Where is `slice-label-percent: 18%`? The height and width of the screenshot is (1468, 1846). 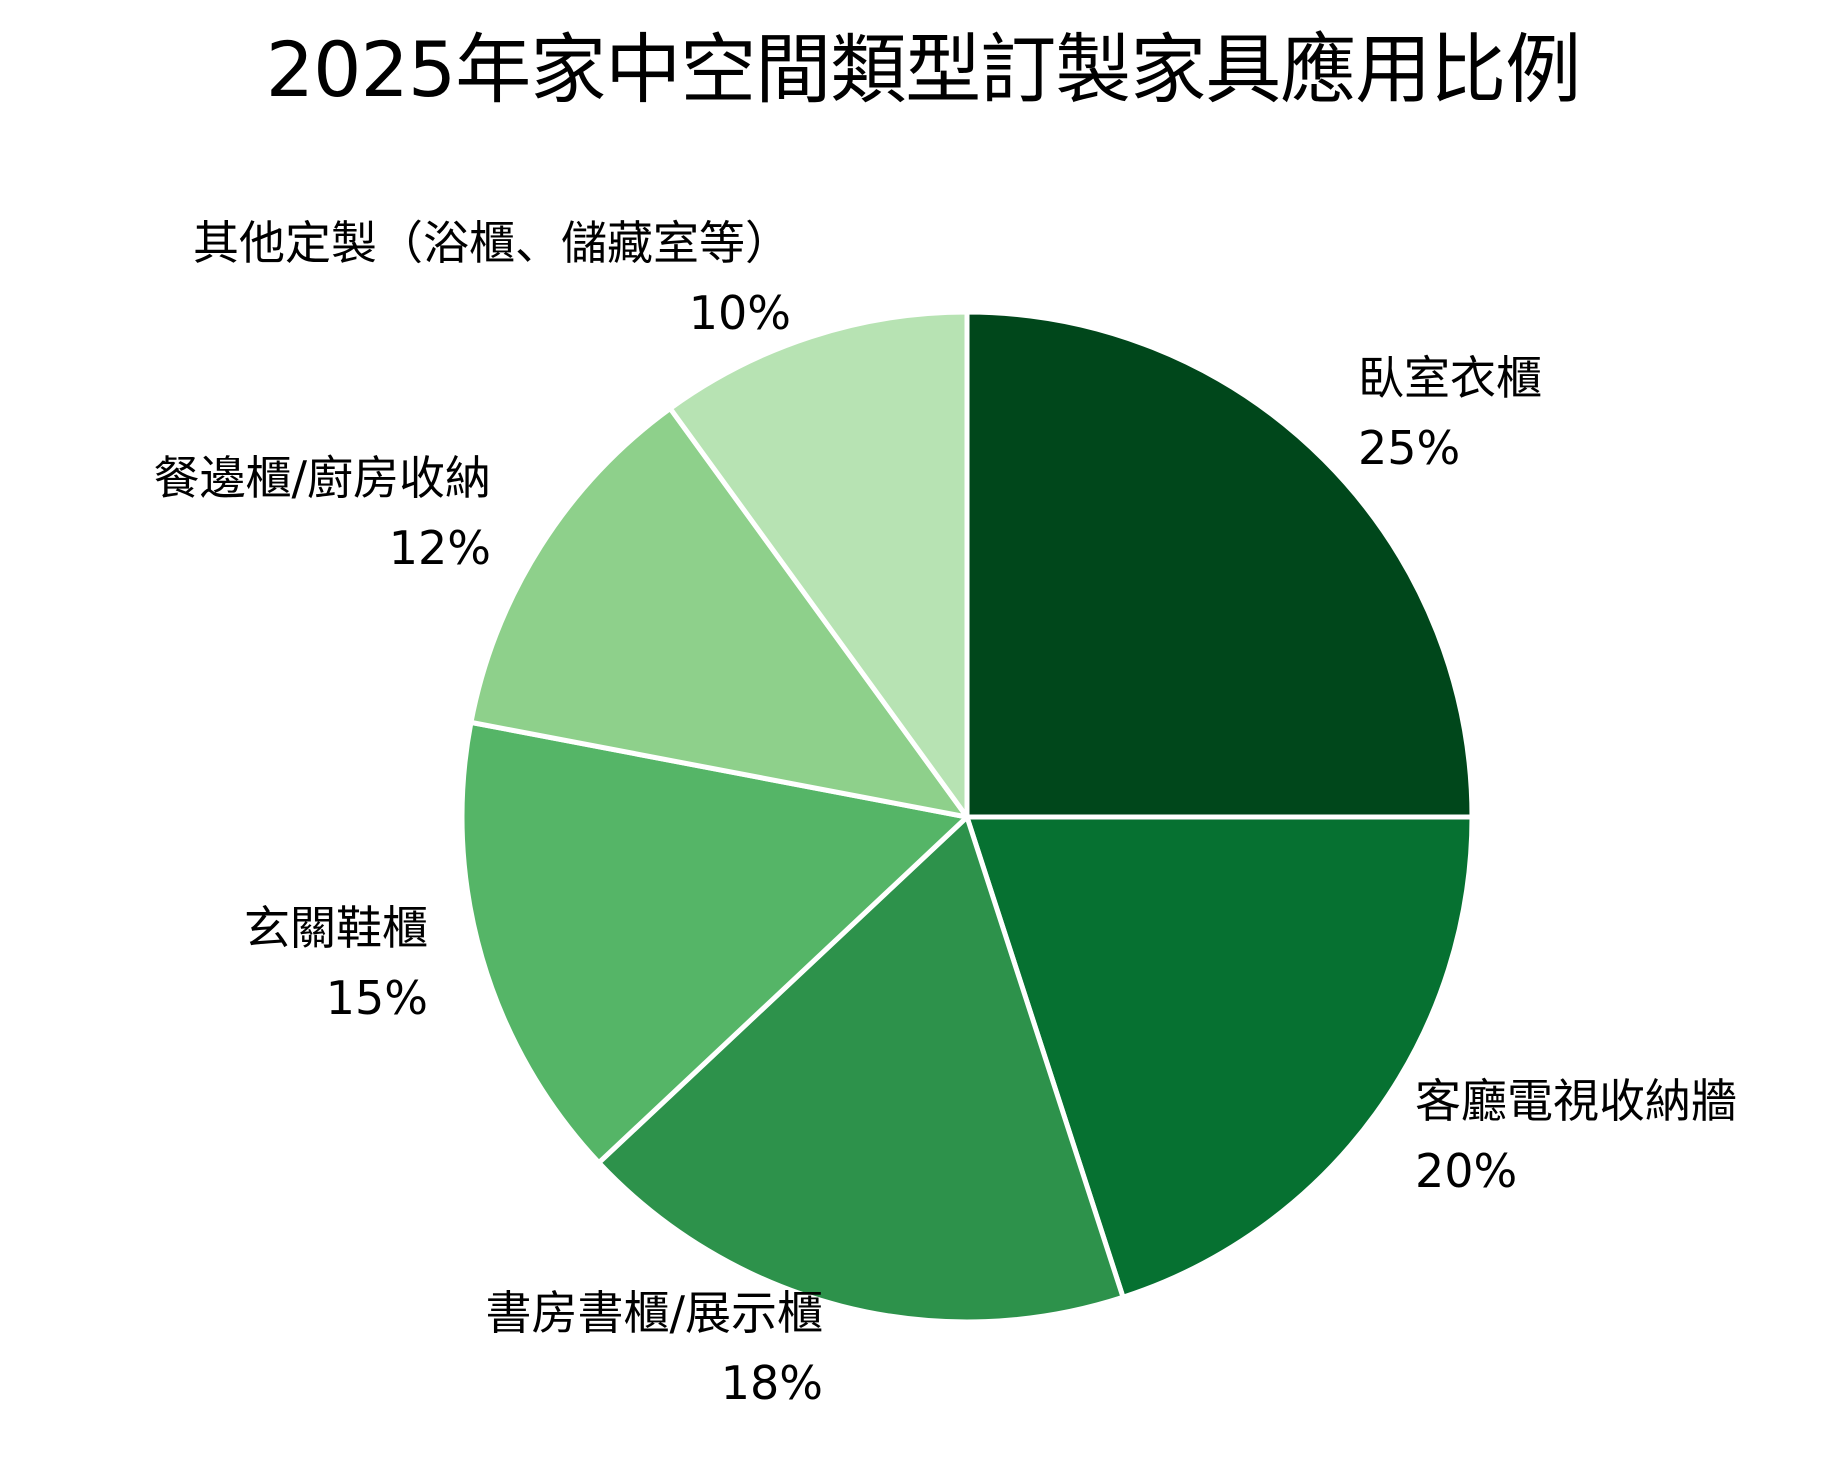 slice-label-percent: 18% is located at coordinates (771, 1383).